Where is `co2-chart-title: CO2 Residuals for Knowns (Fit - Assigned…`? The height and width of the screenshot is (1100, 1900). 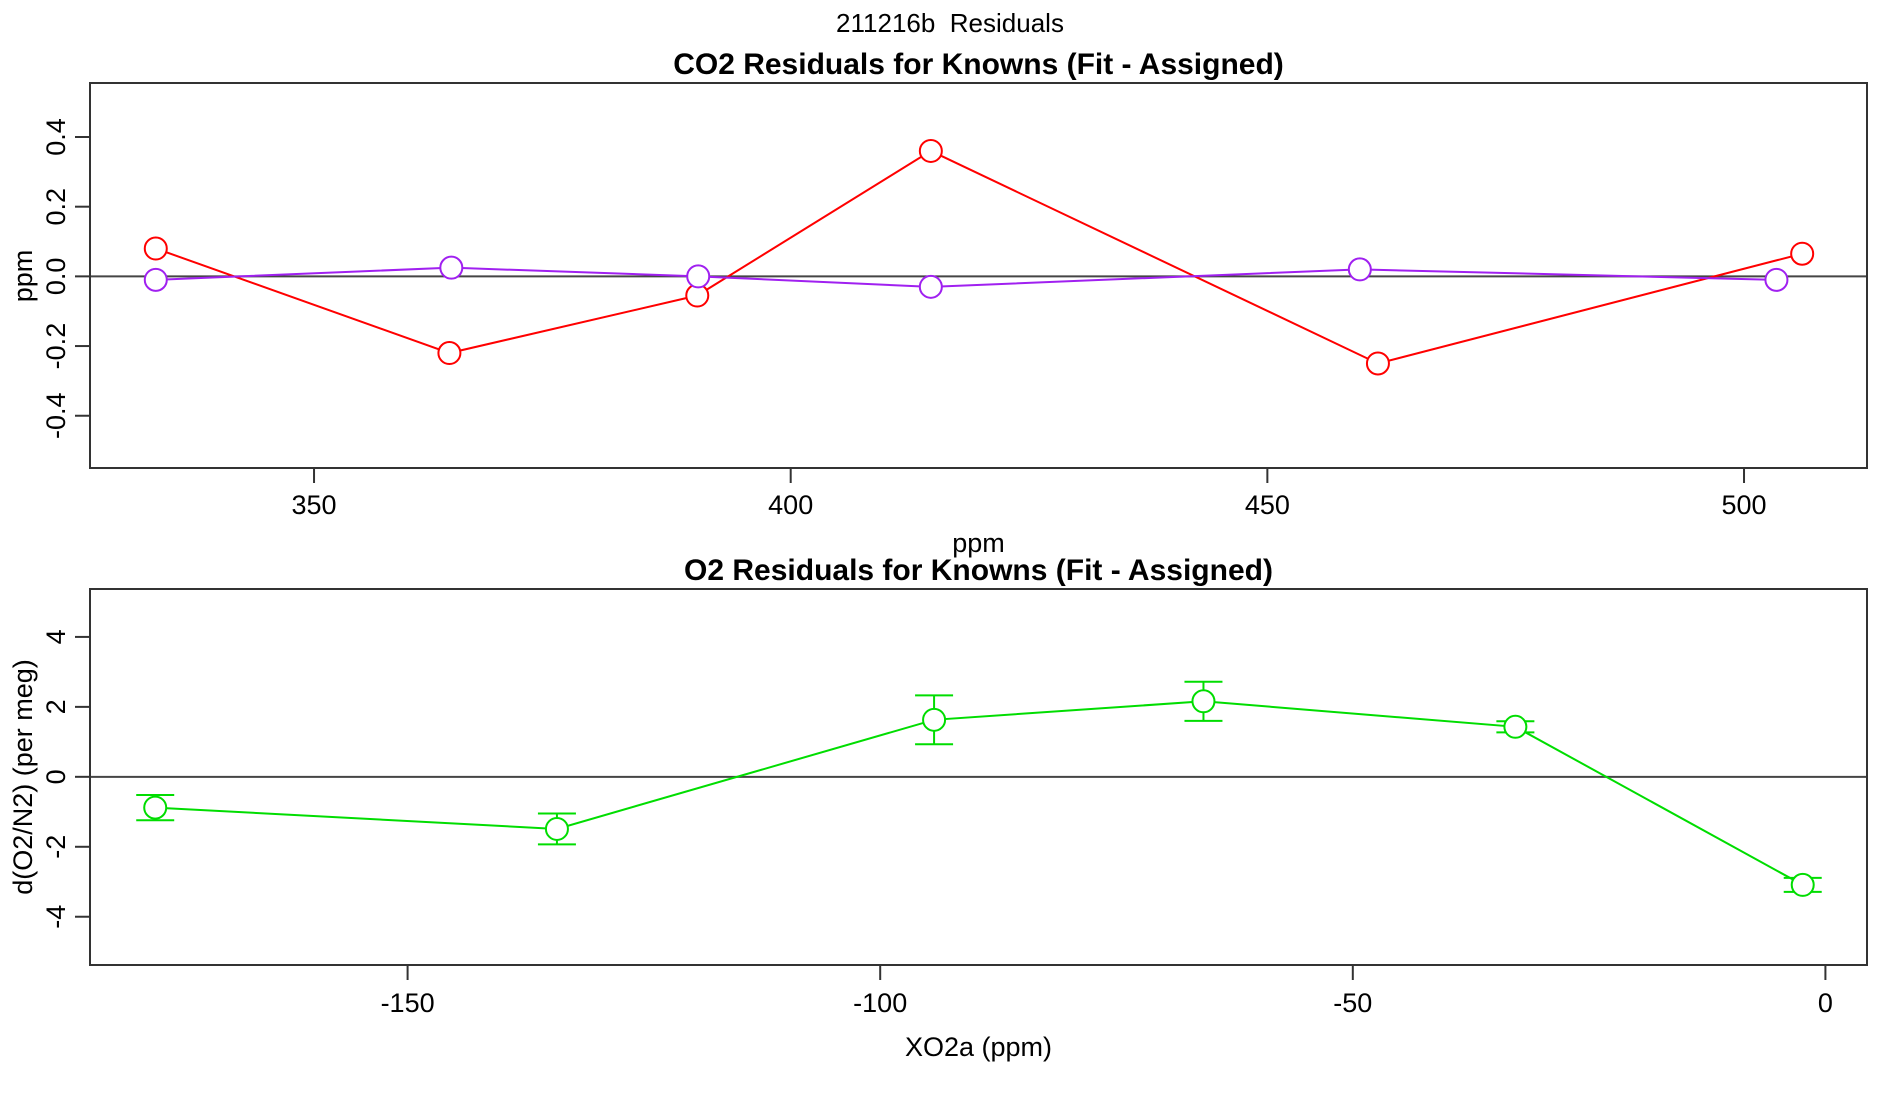
co2-chart-title: CO2 Residuals for Knowns (Fit - Assigned… is located at coordinates (978, 64).